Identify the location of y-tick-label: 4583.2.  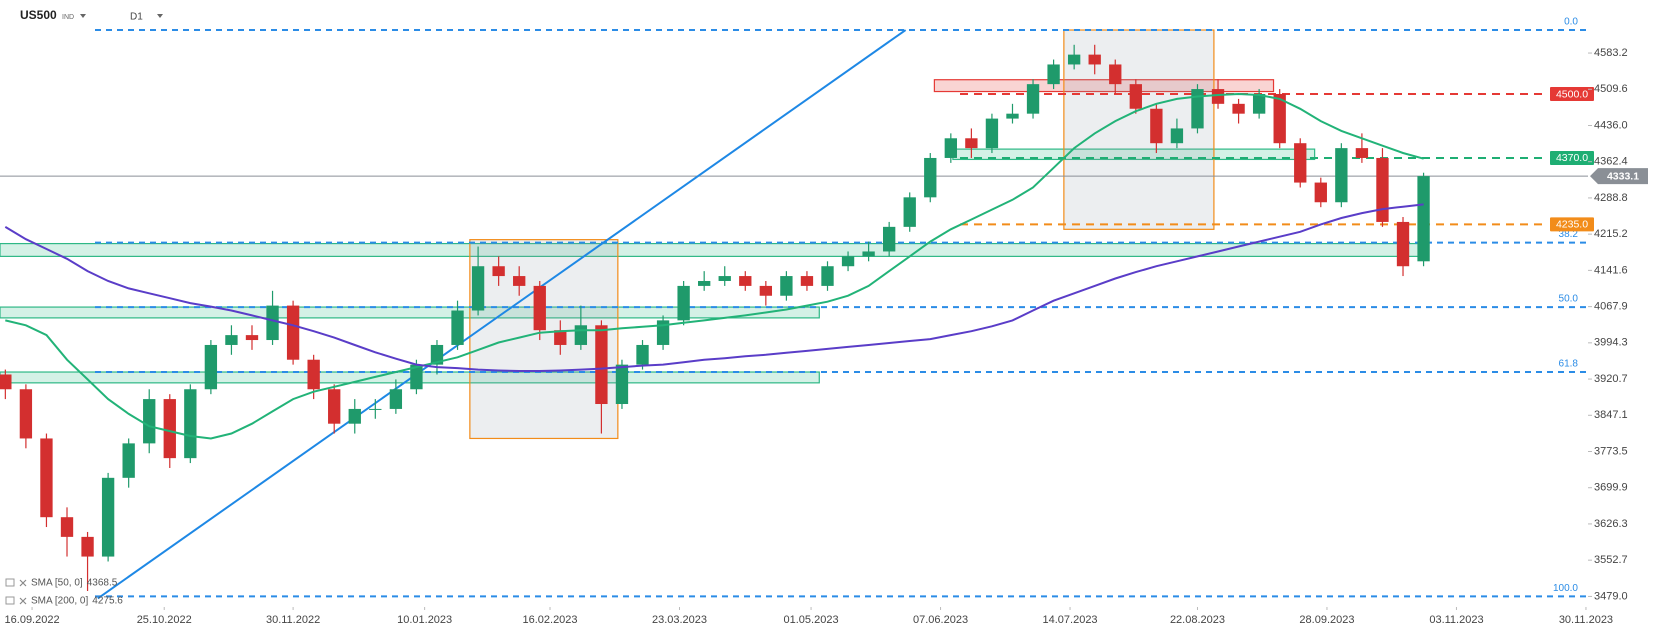
(1611, 53).